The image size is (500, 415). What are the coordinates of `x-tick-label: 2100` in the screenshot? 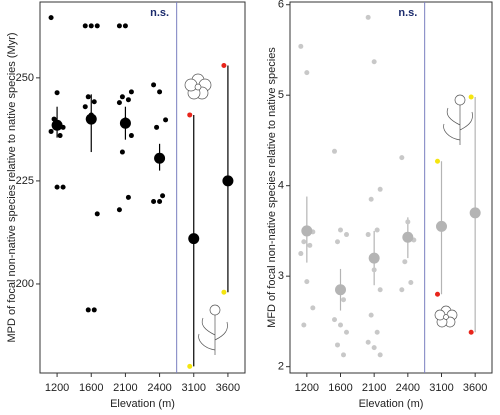 It's located at (125, 388).